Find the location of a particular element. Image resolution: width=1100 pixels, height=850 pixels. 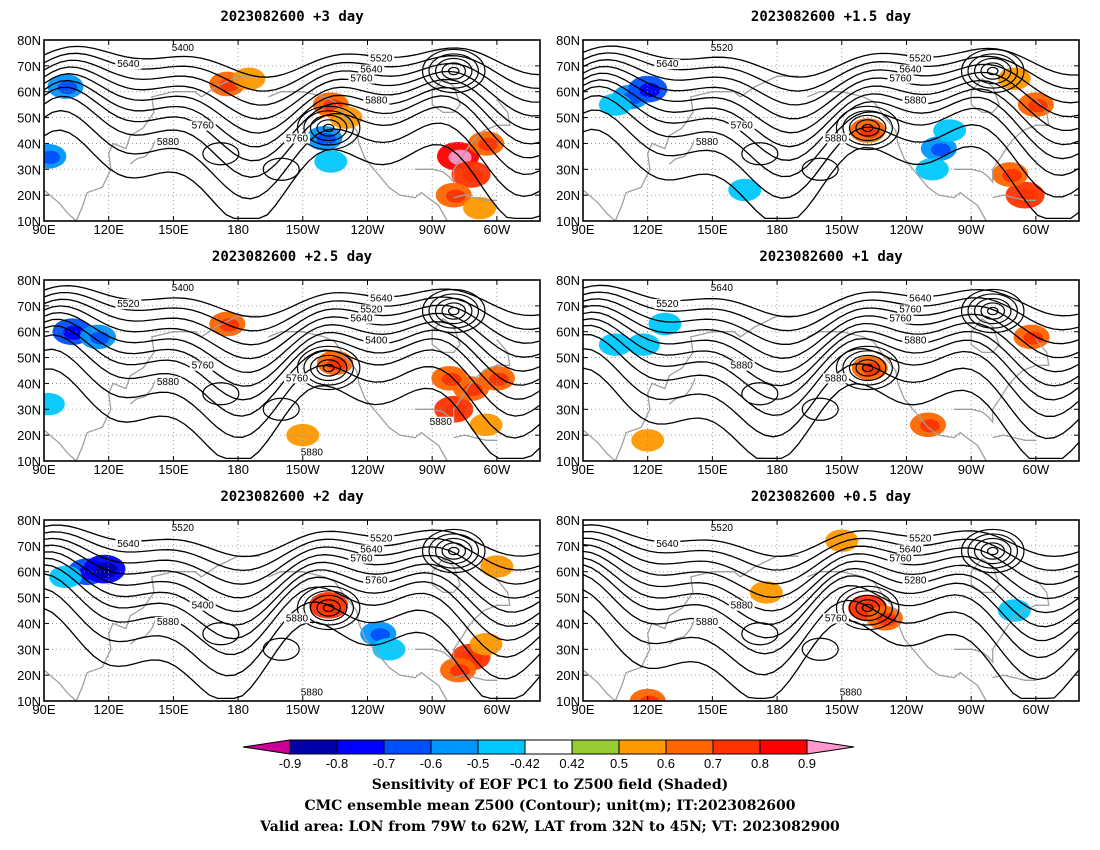

y-tick-label: 10N is located at coordinates (568, 701).